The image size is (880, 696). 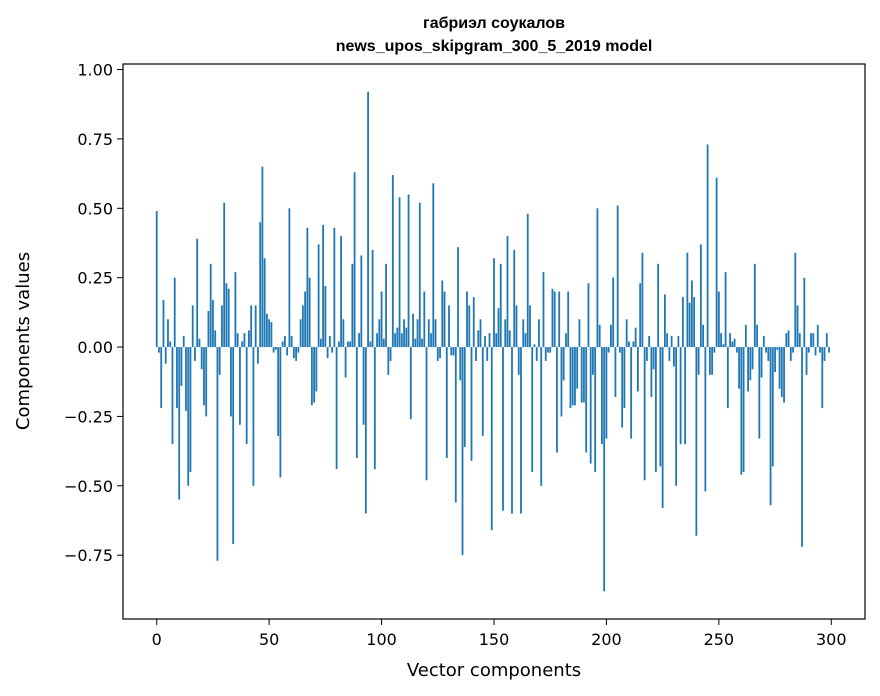 What do you see at coordinates (95, 278) in the screenshot?
I see `y-tick-label-4: 0.25` at bounding box center [95, 278].